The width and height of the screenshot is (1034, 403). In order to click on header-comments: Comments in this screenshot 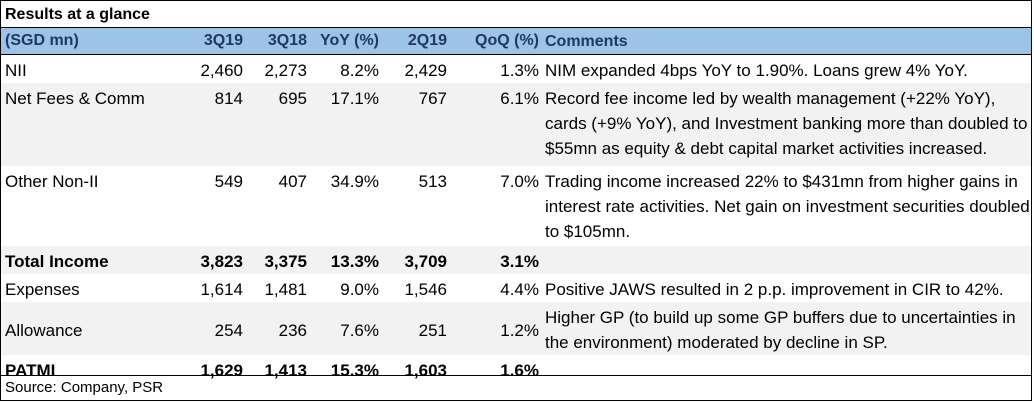, I will do `click(785, 41)`.